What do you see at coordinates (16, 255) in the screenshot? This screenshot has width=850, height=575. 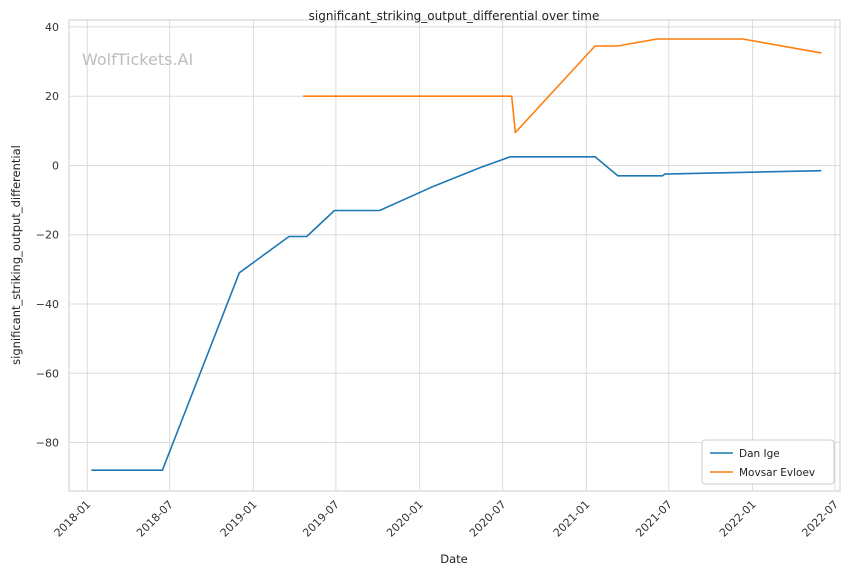 I see `y-axis-title: significant_striking_output_differential` at bounding box center [16, 255].